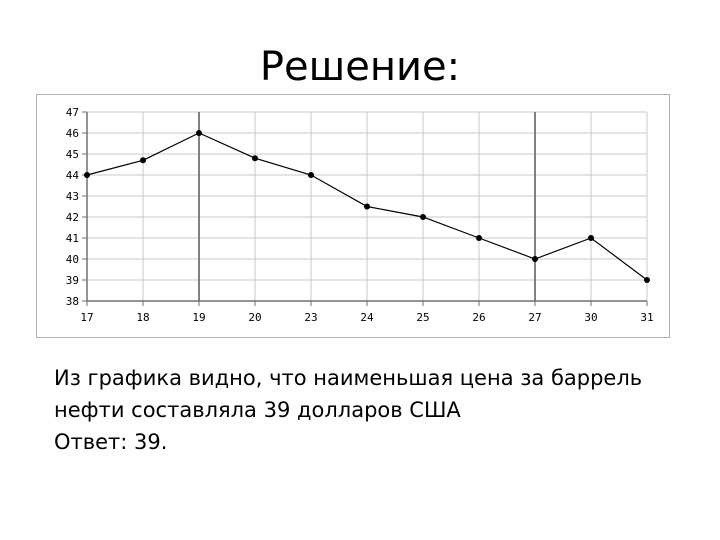 Image resolution: width=720 pixels, height=540 pixels. I want to click on answer-line: Ответ: 39., so click(111, 442).